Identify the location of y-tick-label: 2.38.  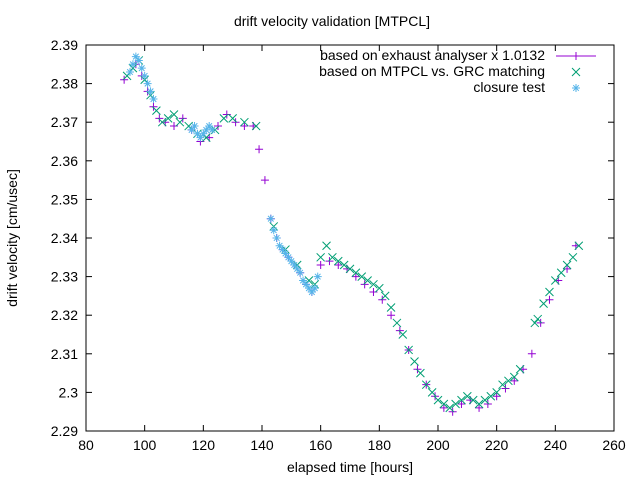
(64, 84).